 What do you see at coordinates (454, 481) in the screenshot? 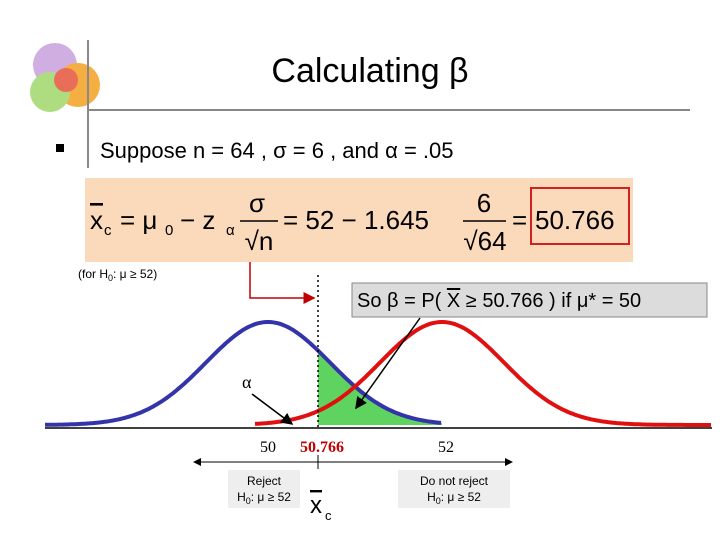
I see `accept-line1: Do not reject` at bounding box center [454, 481].